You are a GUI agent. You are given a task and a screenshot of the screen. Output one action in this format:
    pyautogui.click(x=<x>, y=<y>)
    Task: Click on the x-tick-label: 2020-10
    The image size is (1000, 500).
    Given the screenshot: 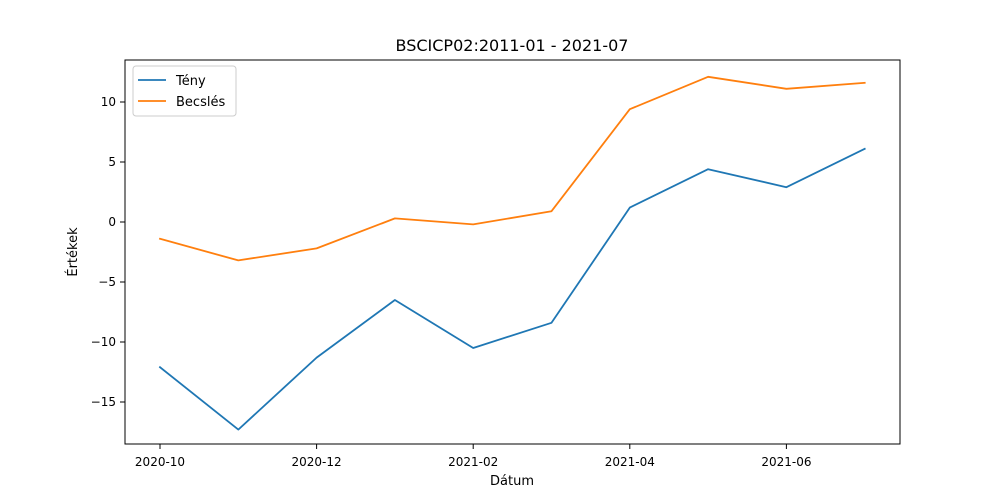 What is the action you would take?
    pyautogui.click(x=160, y=462)
    